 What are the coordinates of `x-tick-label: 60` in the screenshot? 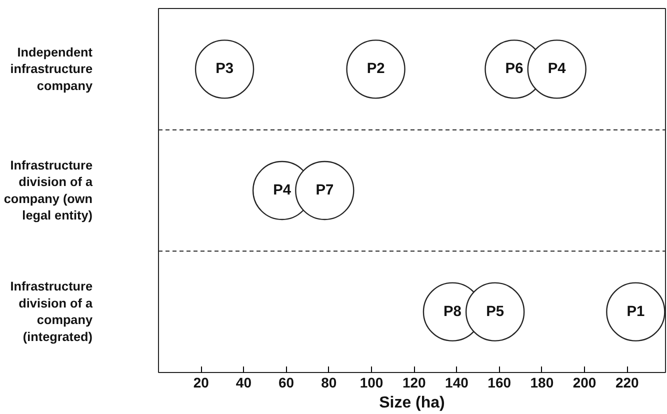 It's located at (286, 382).